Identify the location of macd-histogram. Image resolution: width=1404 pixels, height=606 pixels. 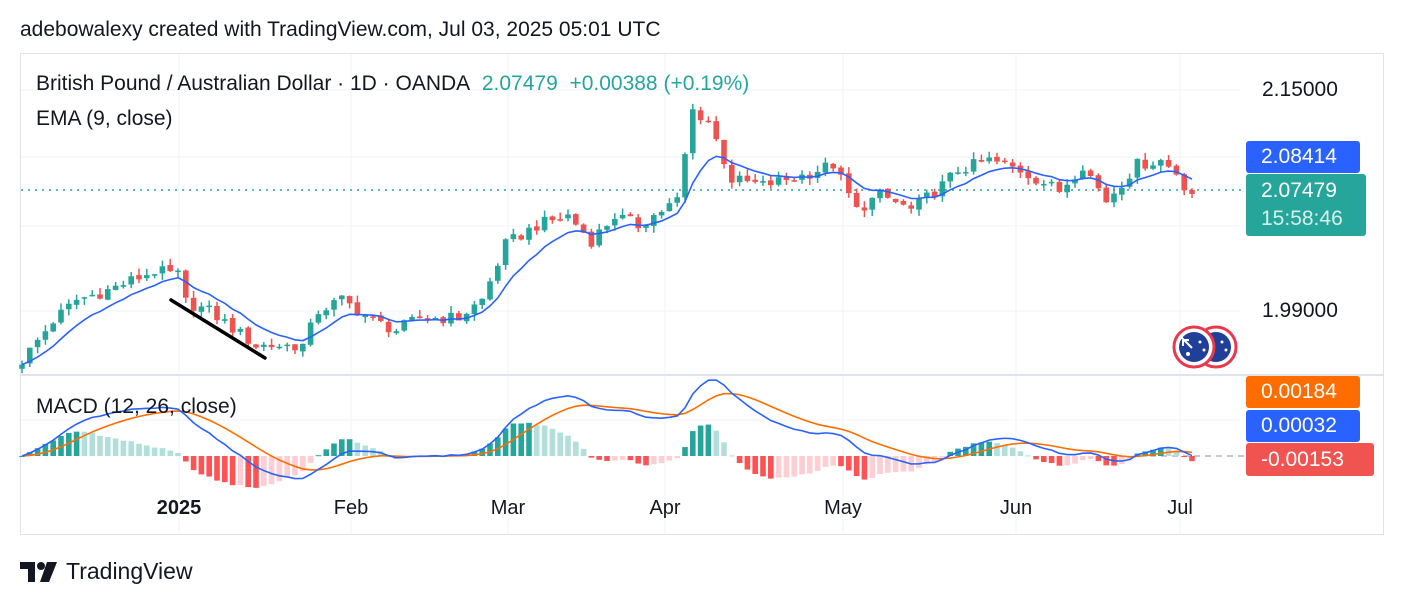
(607, 455).